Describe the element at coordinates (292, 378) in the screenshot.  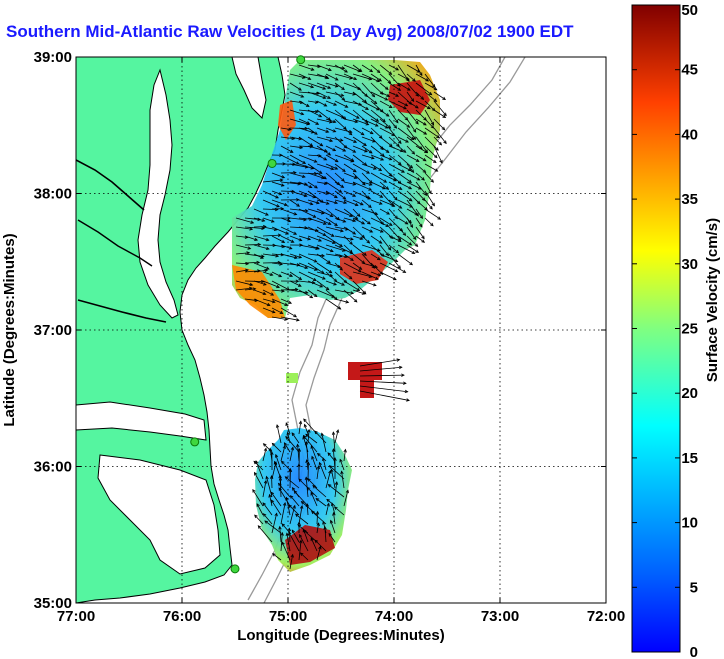
I see `velocity-patch-speck` at that location.